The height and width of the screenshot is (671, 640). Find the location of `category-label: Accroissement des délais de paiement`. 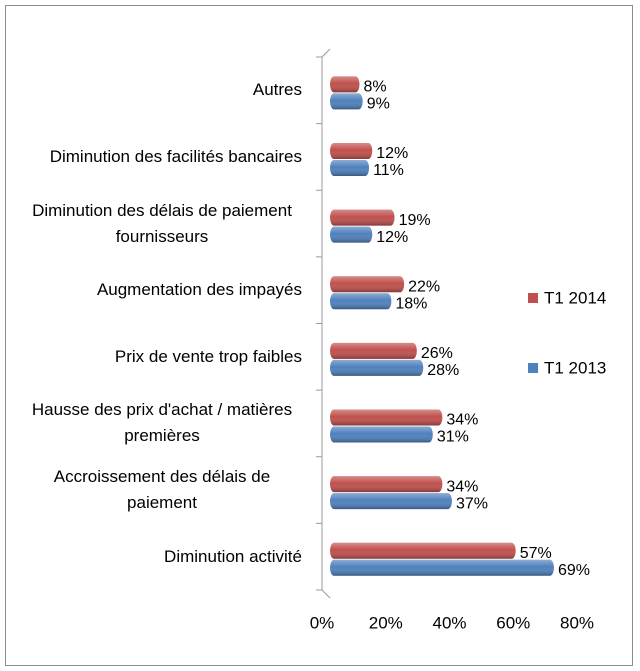

category-label: Accroissement des délais de paiement is located at coordinates (162, 490).